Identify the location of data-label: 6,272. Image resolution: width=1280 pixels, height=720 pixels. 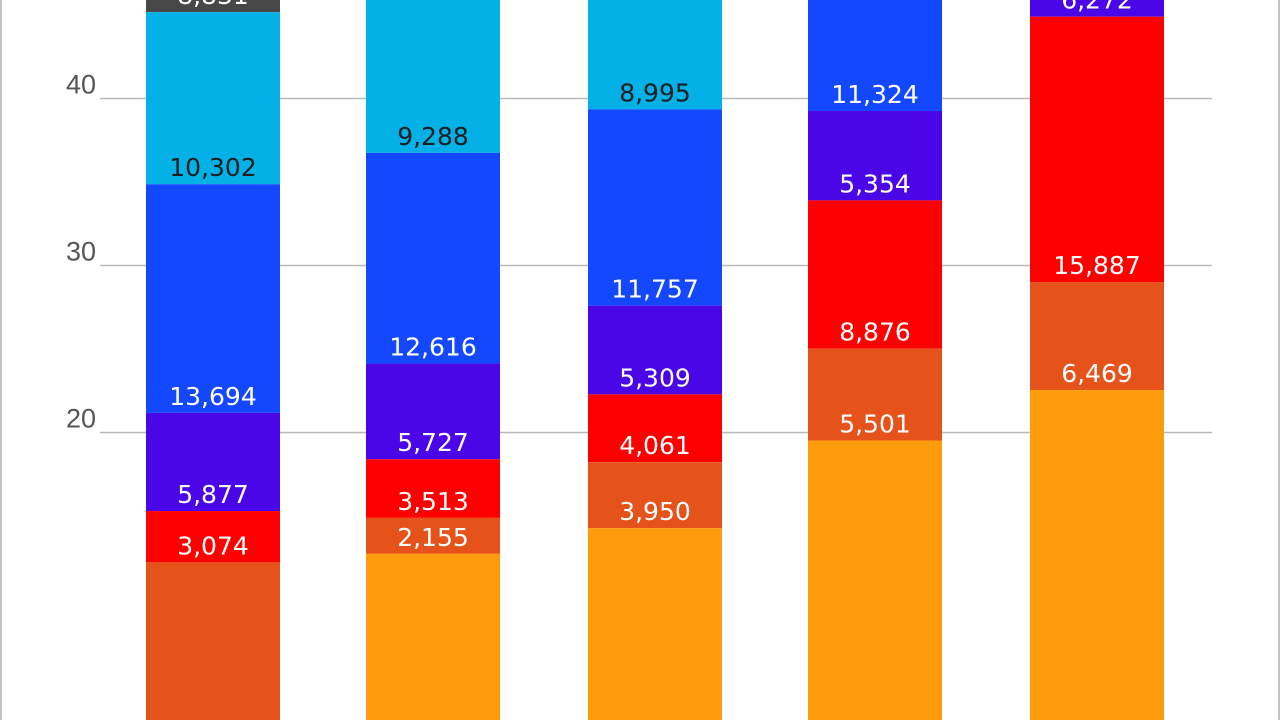
(1097, 7).